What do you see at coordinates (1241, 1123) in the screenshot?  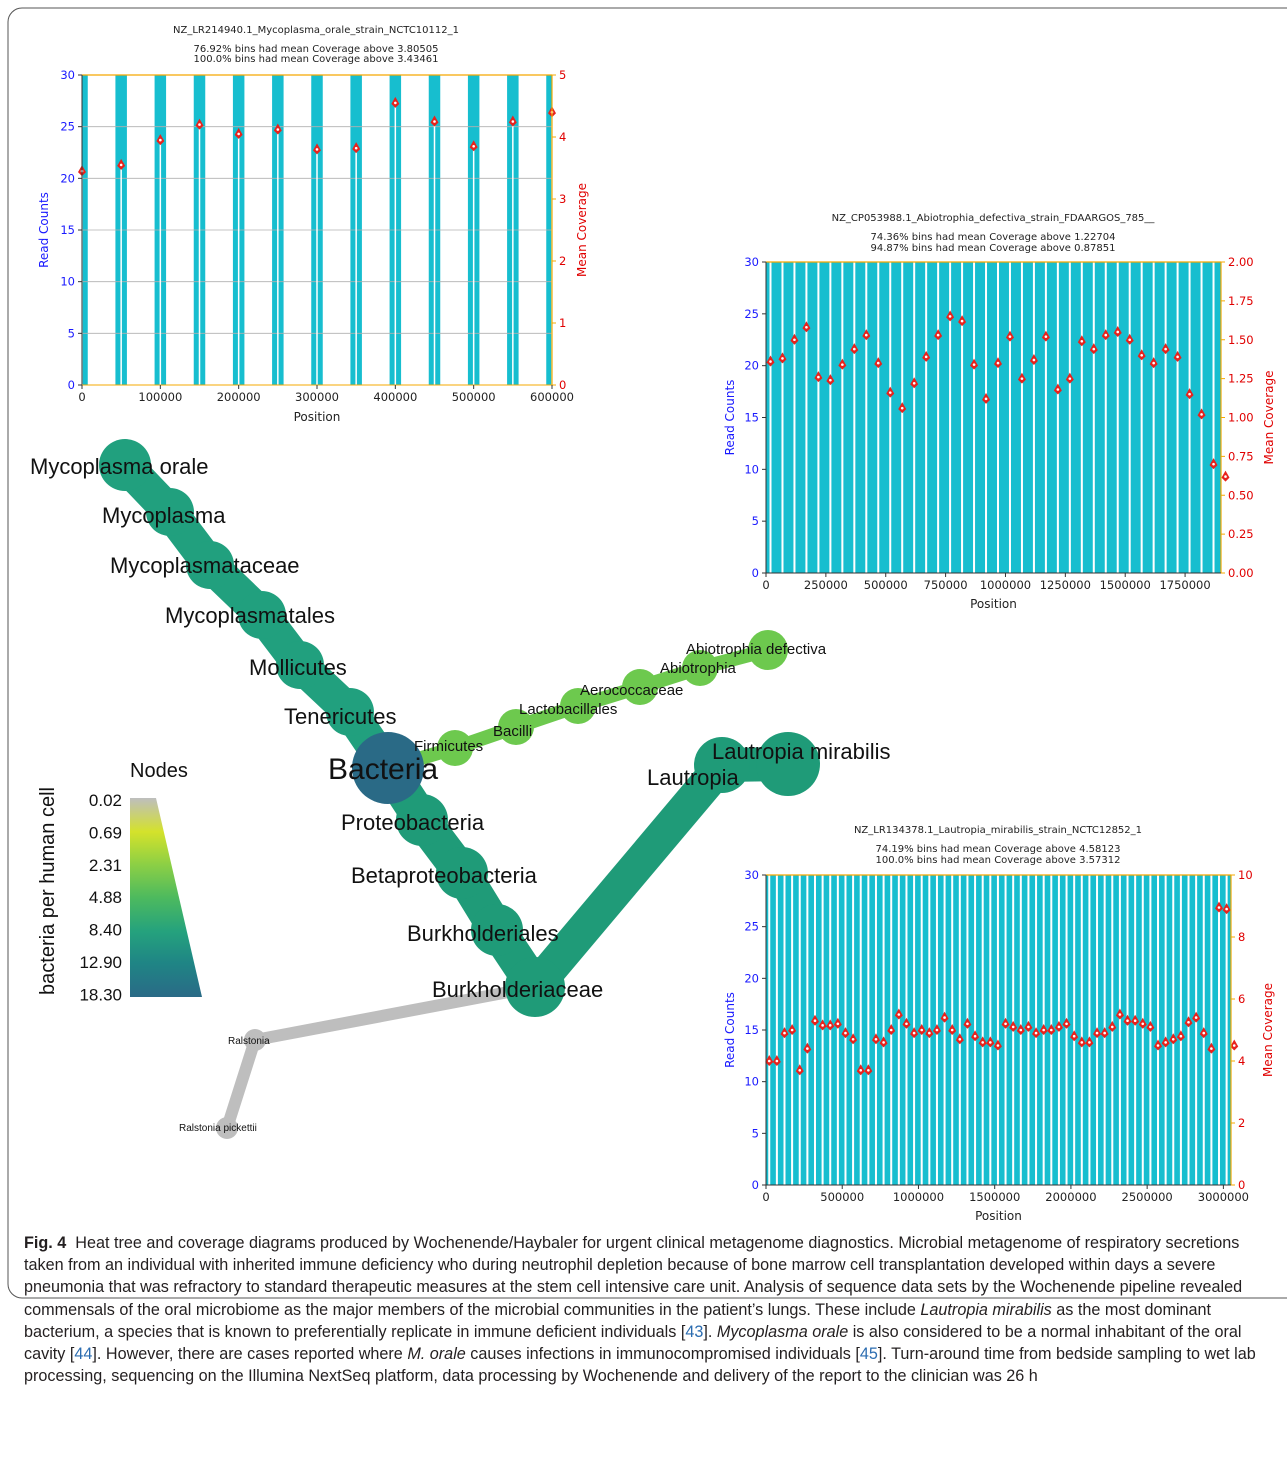 I see `y2-tick-label: 2` at bounding box center [1241, 1123].